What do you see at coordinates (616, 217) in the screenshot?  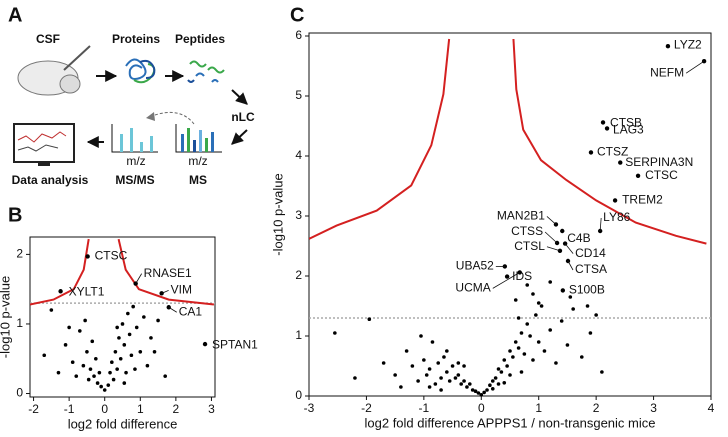 I see `point-label: LY86` at bounding box center [616, 217].